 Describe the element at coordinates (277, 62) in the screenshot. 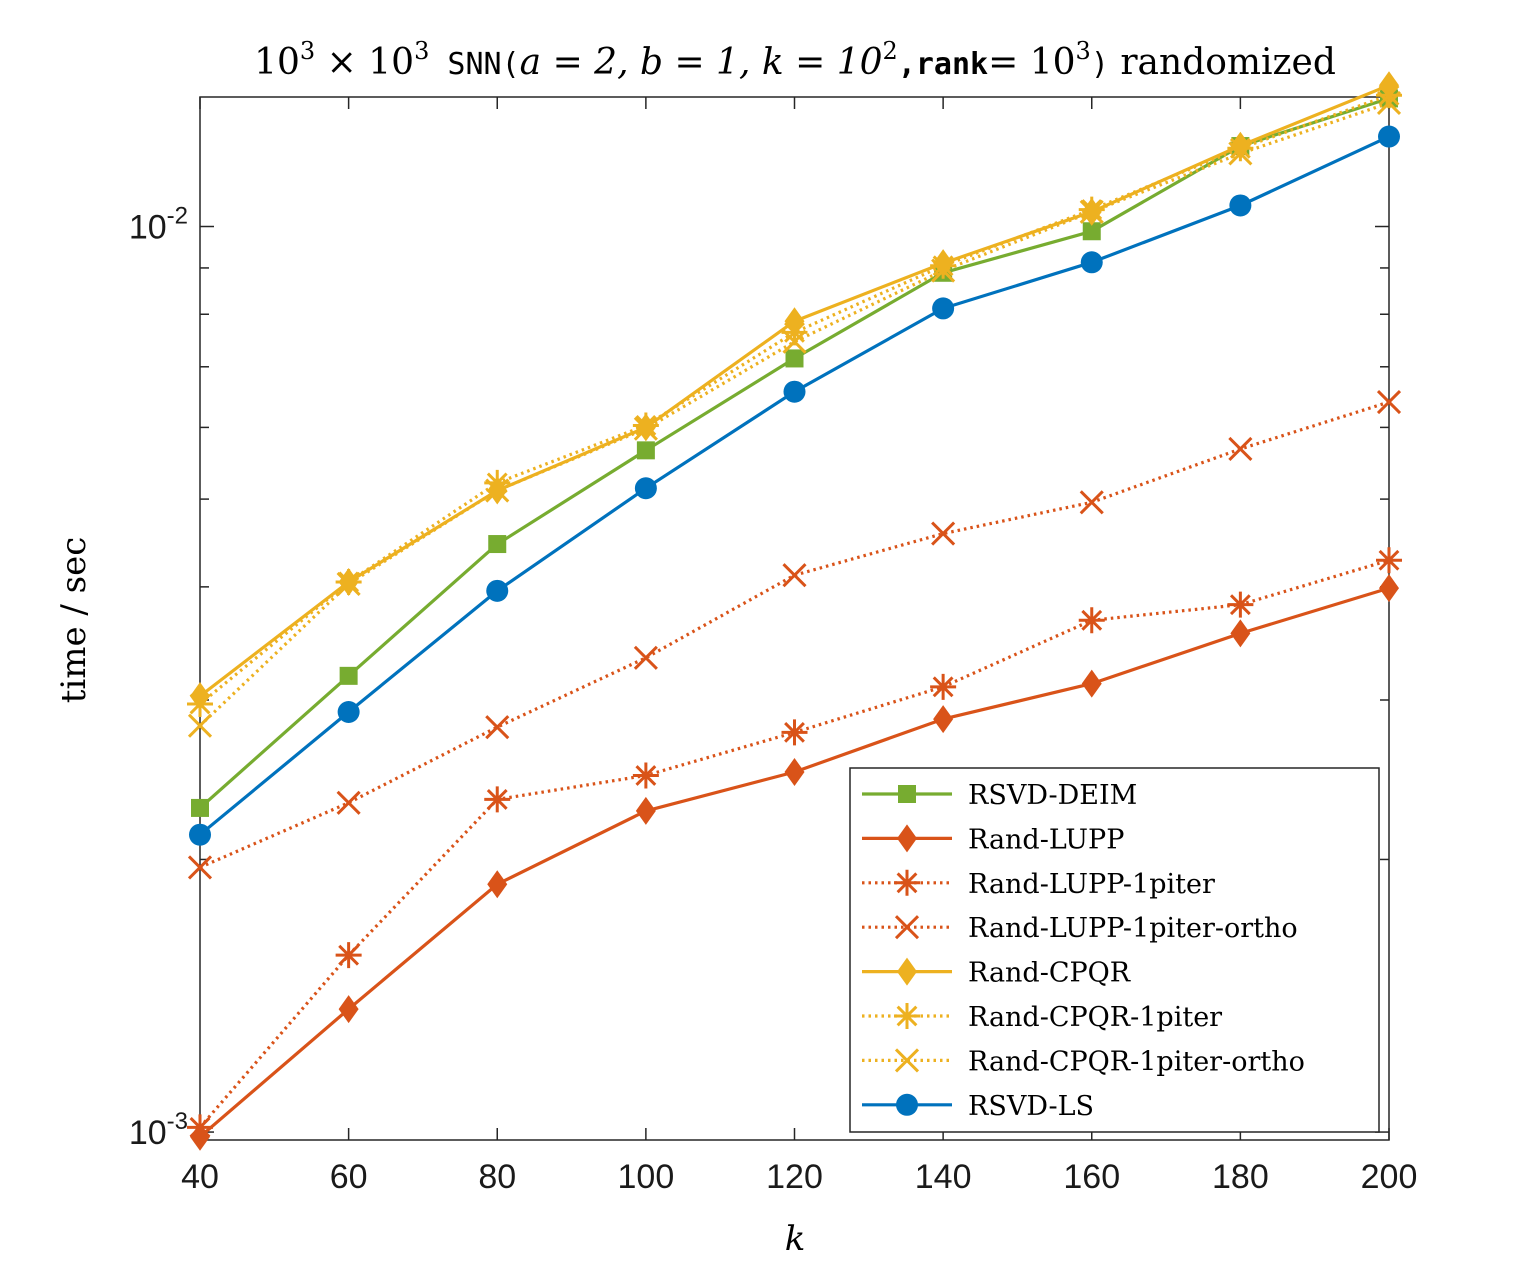

I see `title-p1: 10` at that location.